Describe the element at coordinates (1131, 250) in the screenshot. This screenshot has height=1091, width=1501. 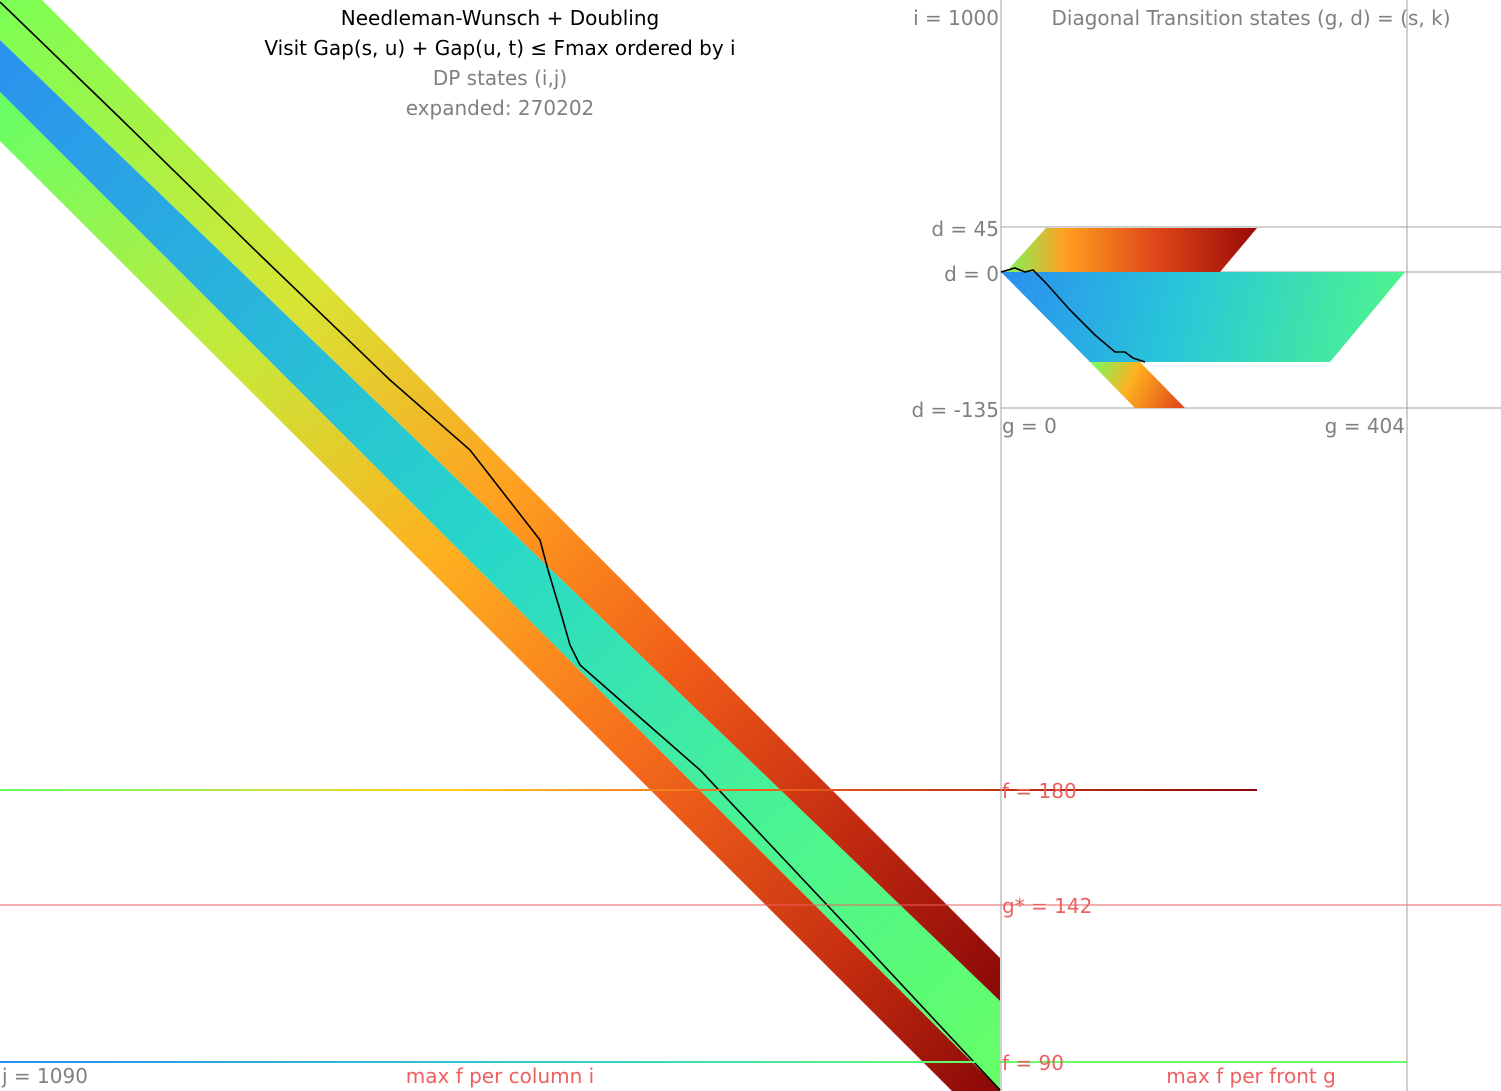
I see `dt-top-band` at that location.